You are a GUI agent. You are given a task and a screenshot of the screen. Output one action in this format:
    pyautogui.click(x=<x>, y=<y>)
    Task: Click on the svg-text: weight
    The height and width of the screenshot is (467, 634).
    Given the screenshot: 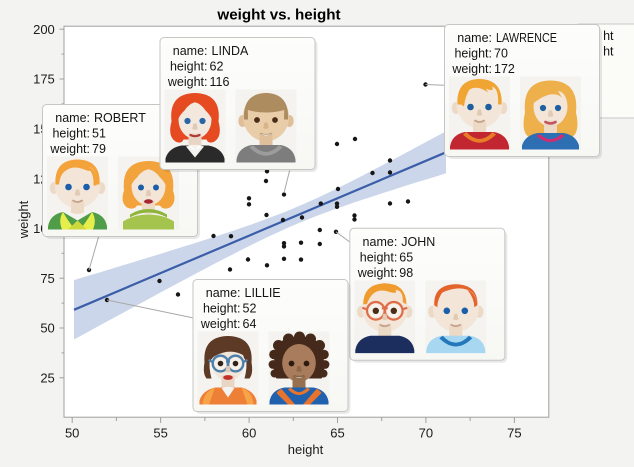 What is the action you would take?
    pyautogui.click(x=23, y=219)
    